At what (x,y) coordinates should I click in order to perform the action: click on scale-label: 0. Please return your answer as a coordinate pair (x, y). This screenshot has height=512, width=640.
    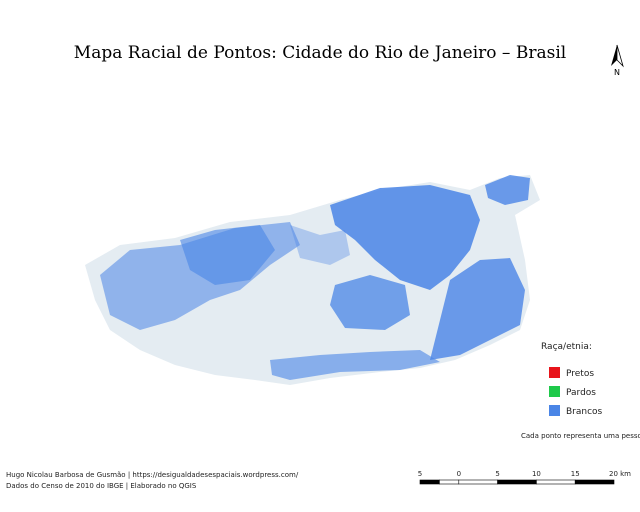
    Looking at the image, I should click on (459, 474).